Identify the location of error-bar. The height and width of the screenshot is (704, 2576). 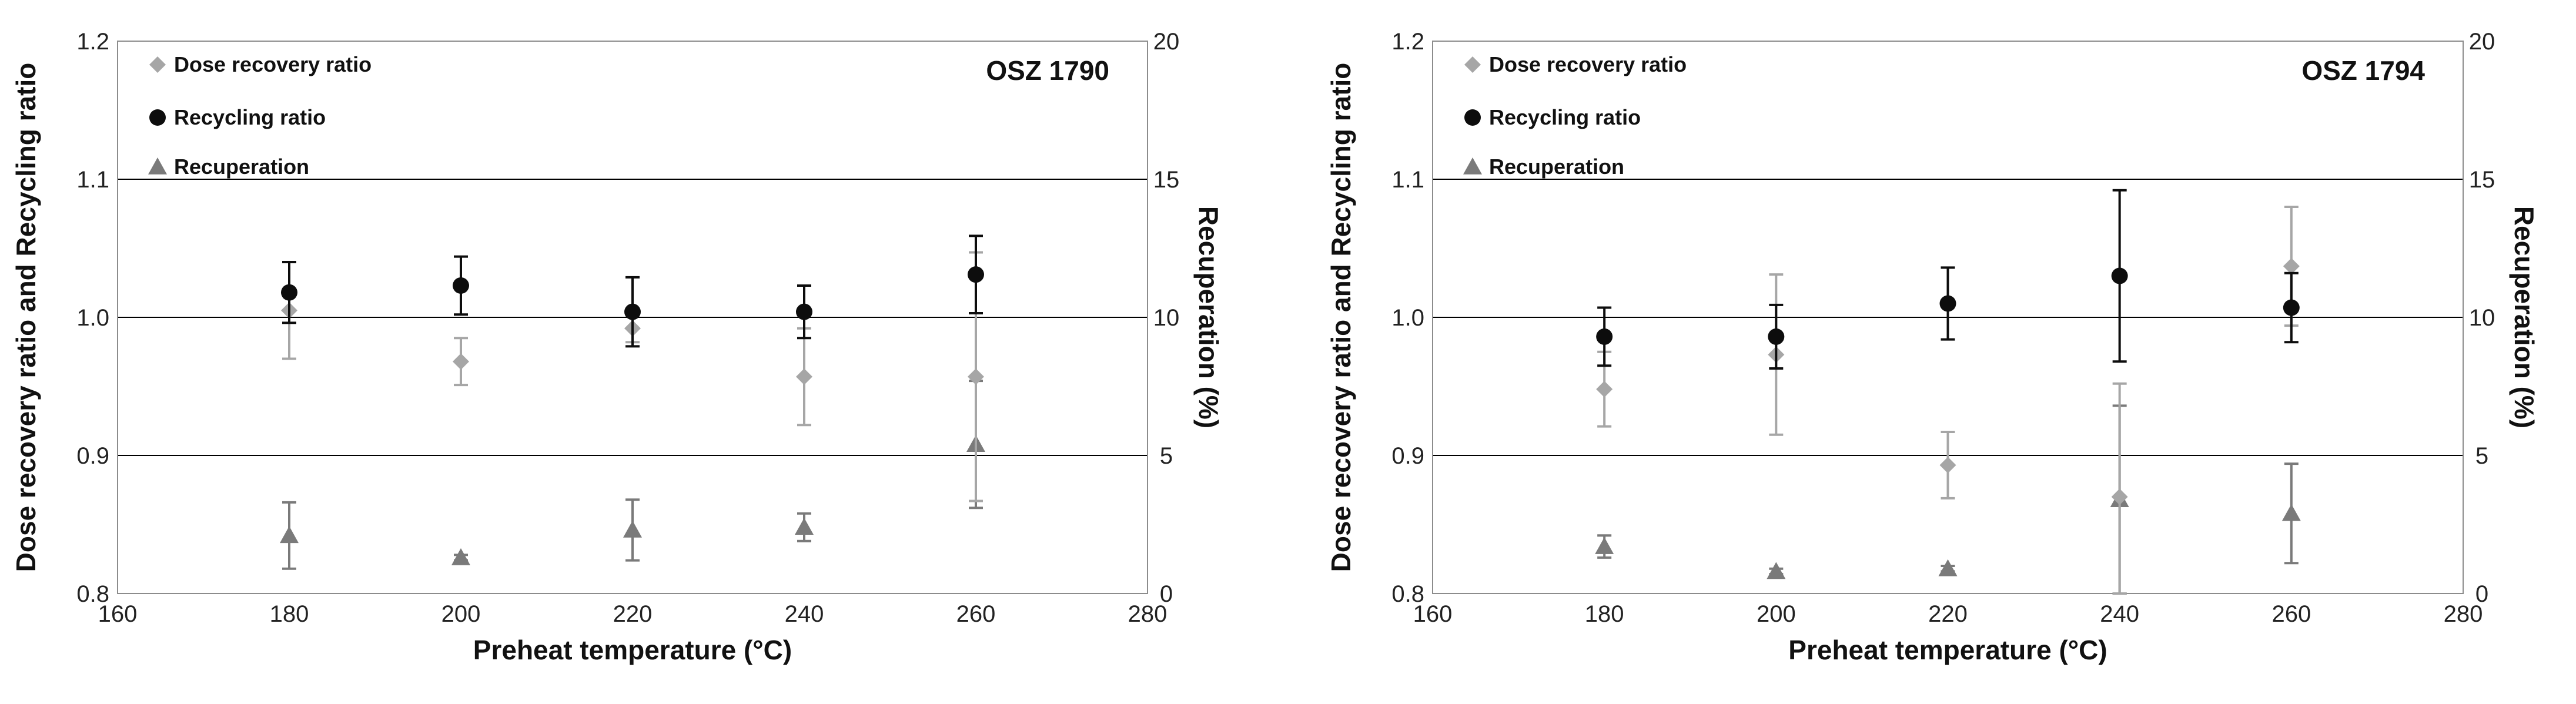
(2119, 488).